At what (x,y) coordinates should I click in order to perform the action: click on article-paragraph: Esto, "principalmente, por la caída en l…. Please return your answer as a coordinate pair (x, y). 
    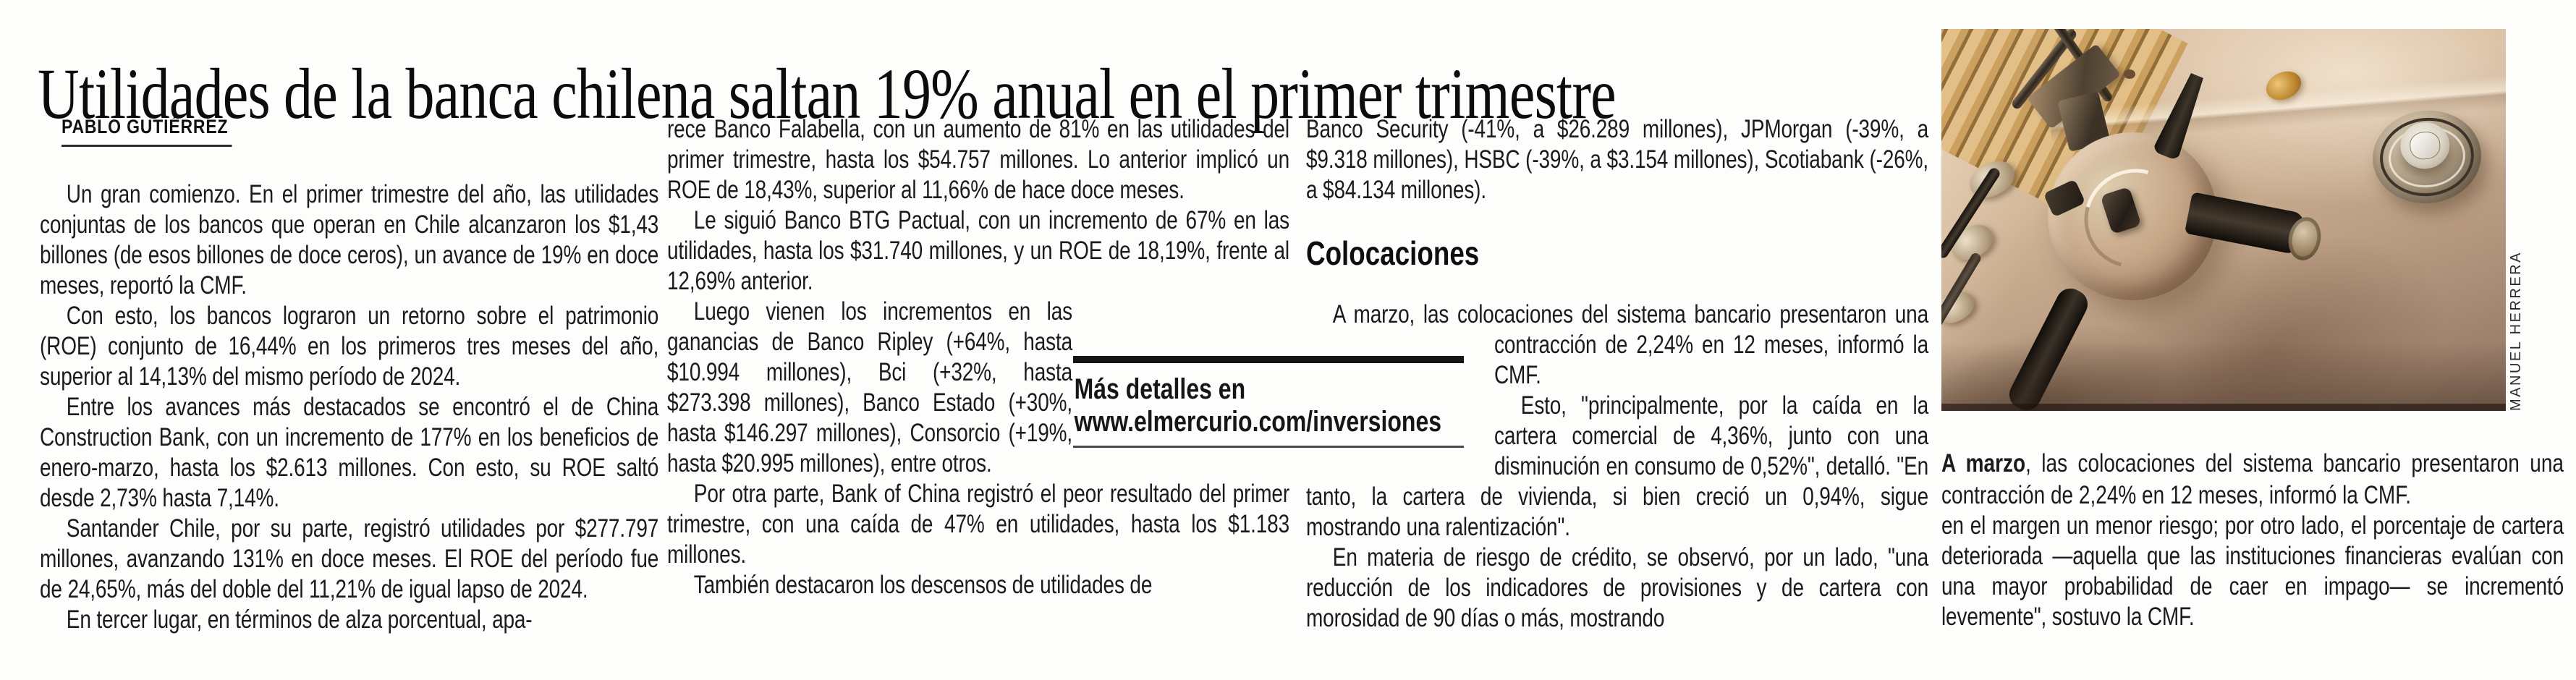
    Looking at the image, I should click on (1617, 466).